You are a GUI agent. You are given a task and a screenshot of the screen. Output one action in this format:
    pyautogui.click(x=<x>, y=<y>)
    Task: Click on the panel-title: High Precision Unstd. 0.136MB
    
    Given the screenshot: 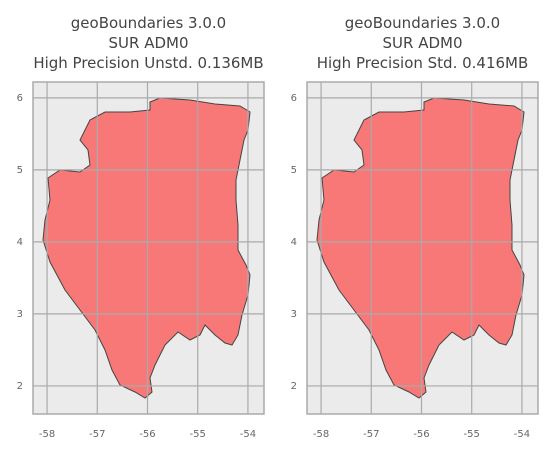 What is the action you would take?
    pyautogui.click(x=148, y=63)
    